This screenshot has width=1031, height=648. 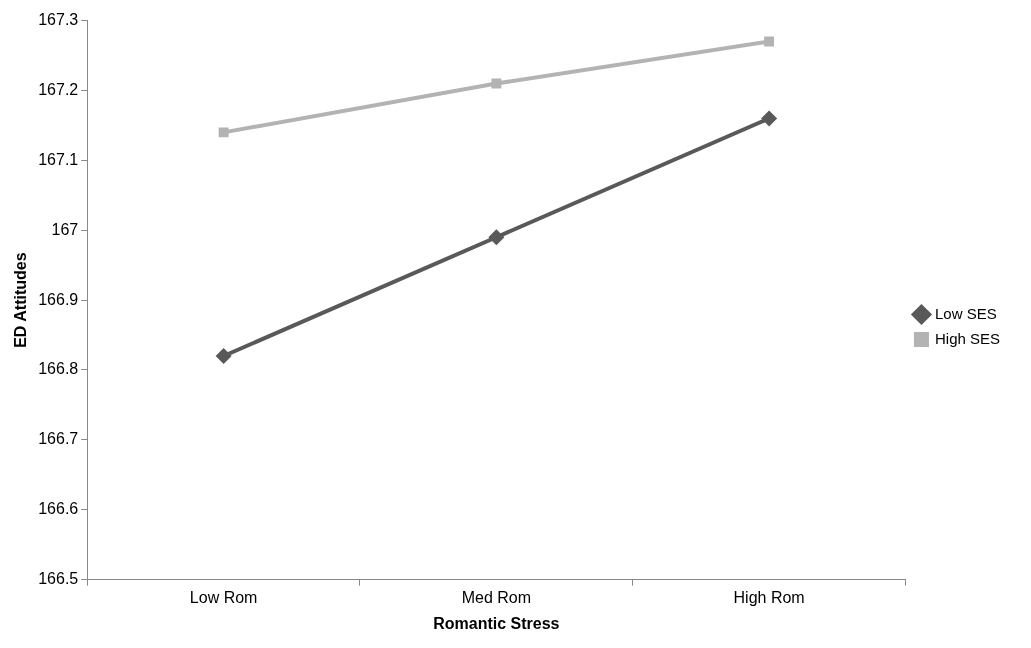 What do you see at coordinates (21, 300) in the screenshot?
I see `y-axis-title: ED Attitudes` at bounding box center [21, 300].